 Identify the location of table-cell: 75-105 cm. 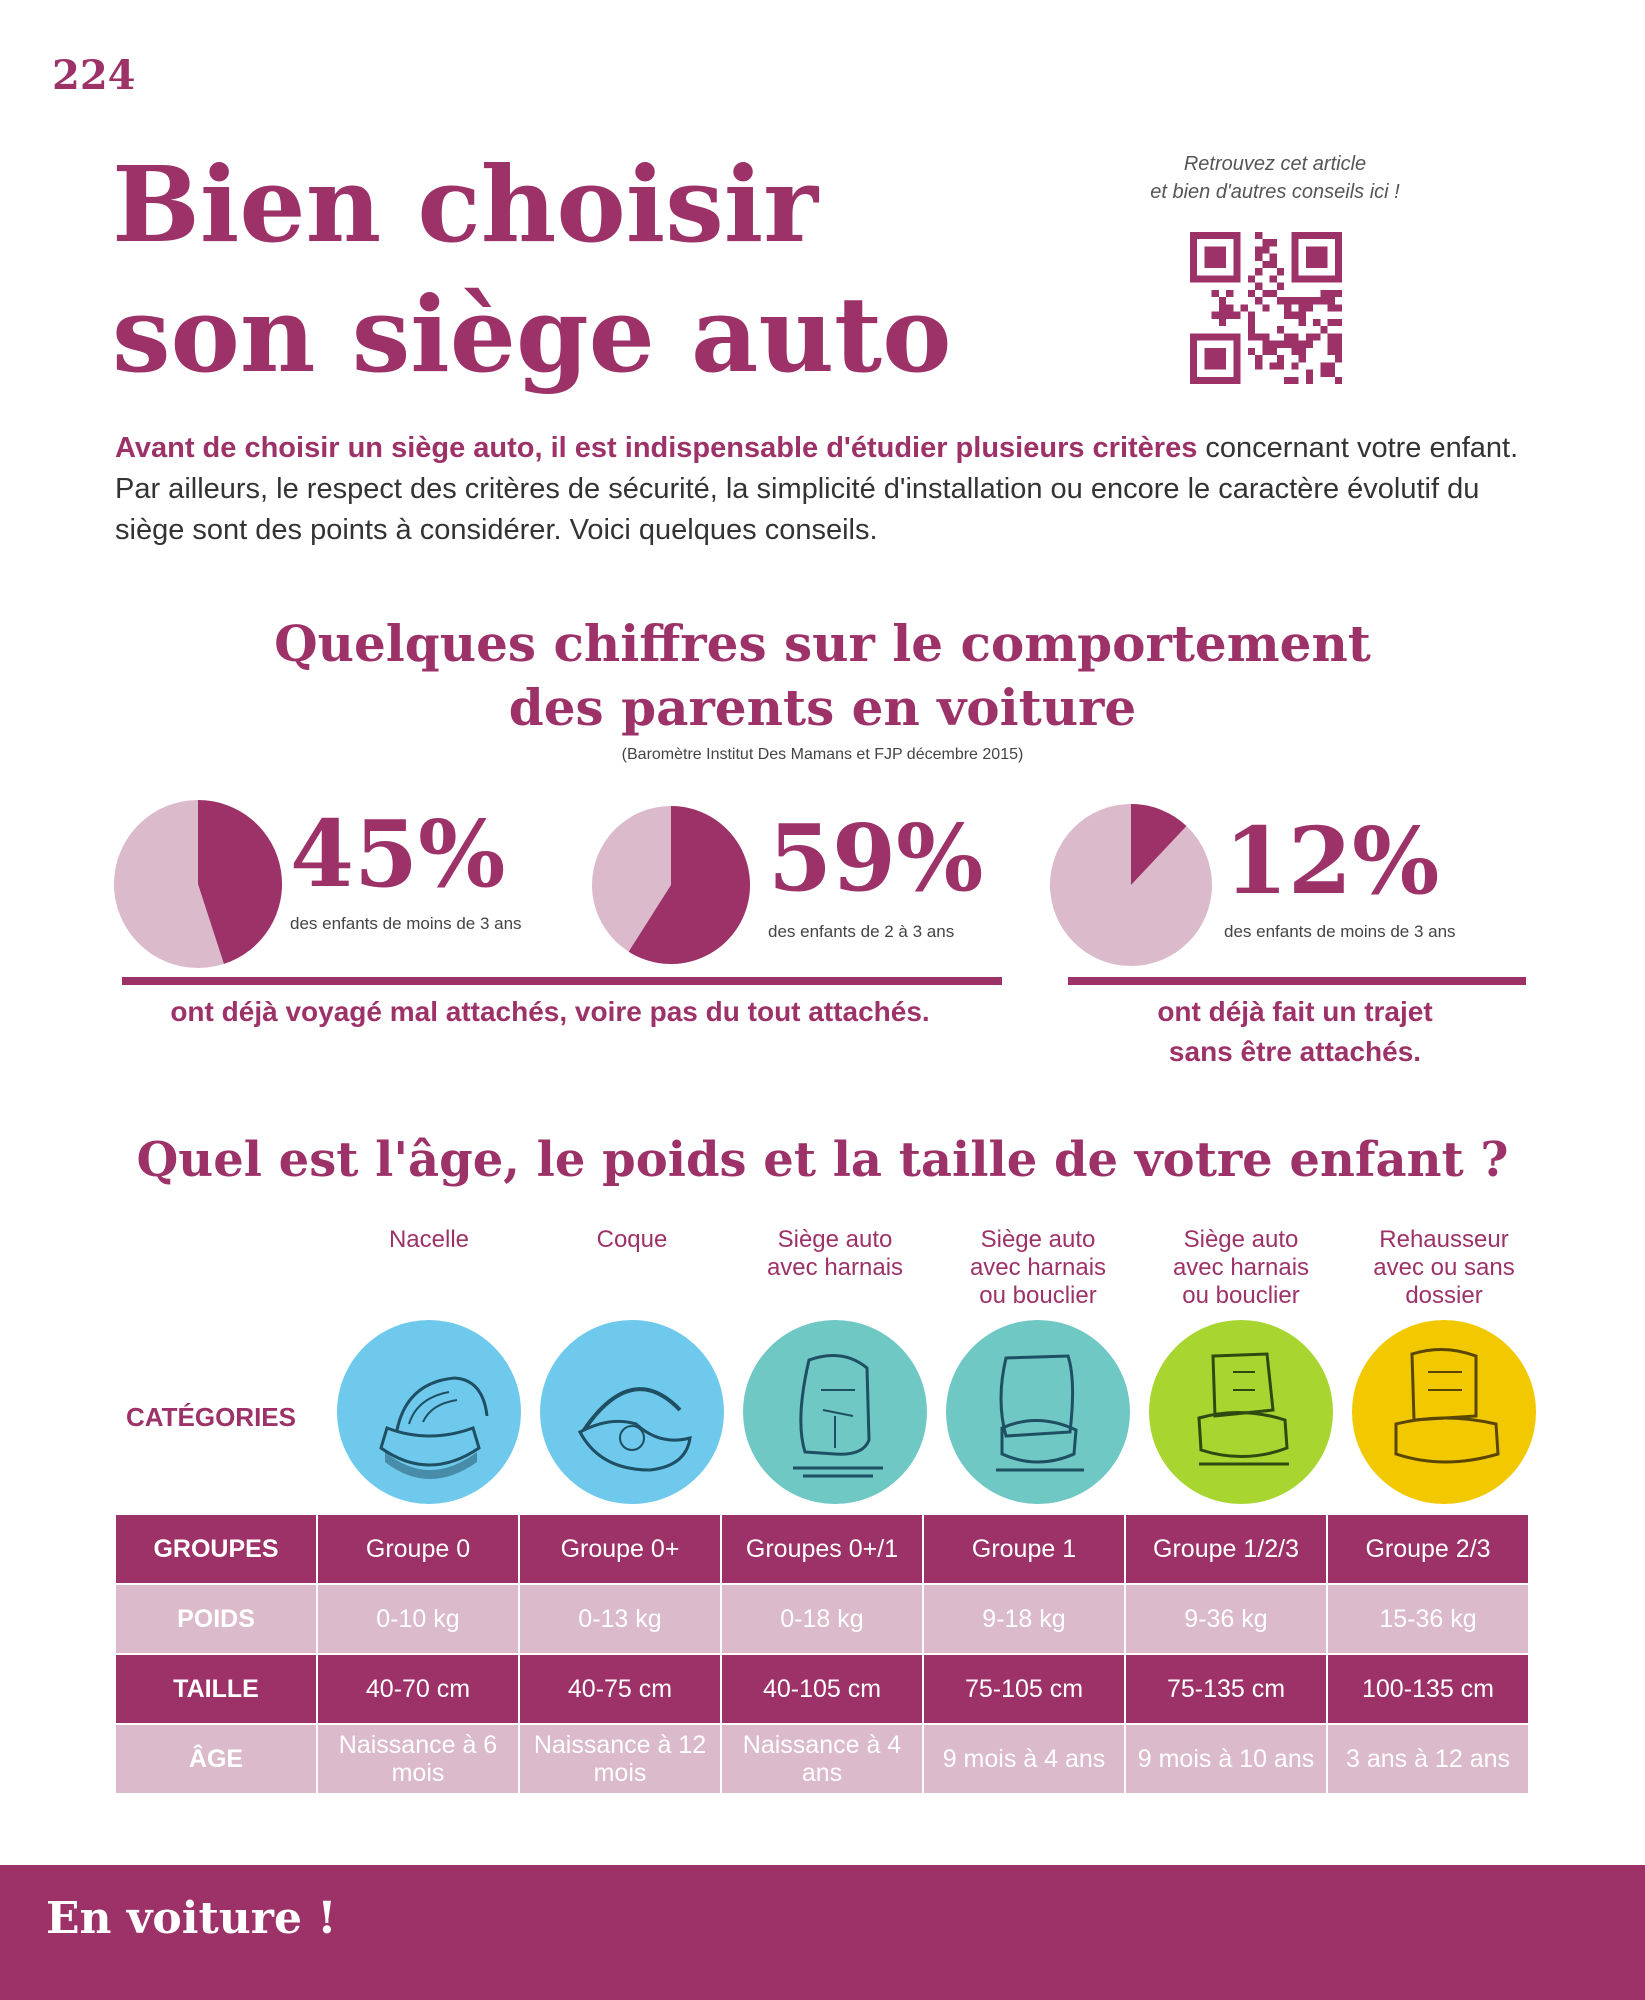
(1024, 1689).